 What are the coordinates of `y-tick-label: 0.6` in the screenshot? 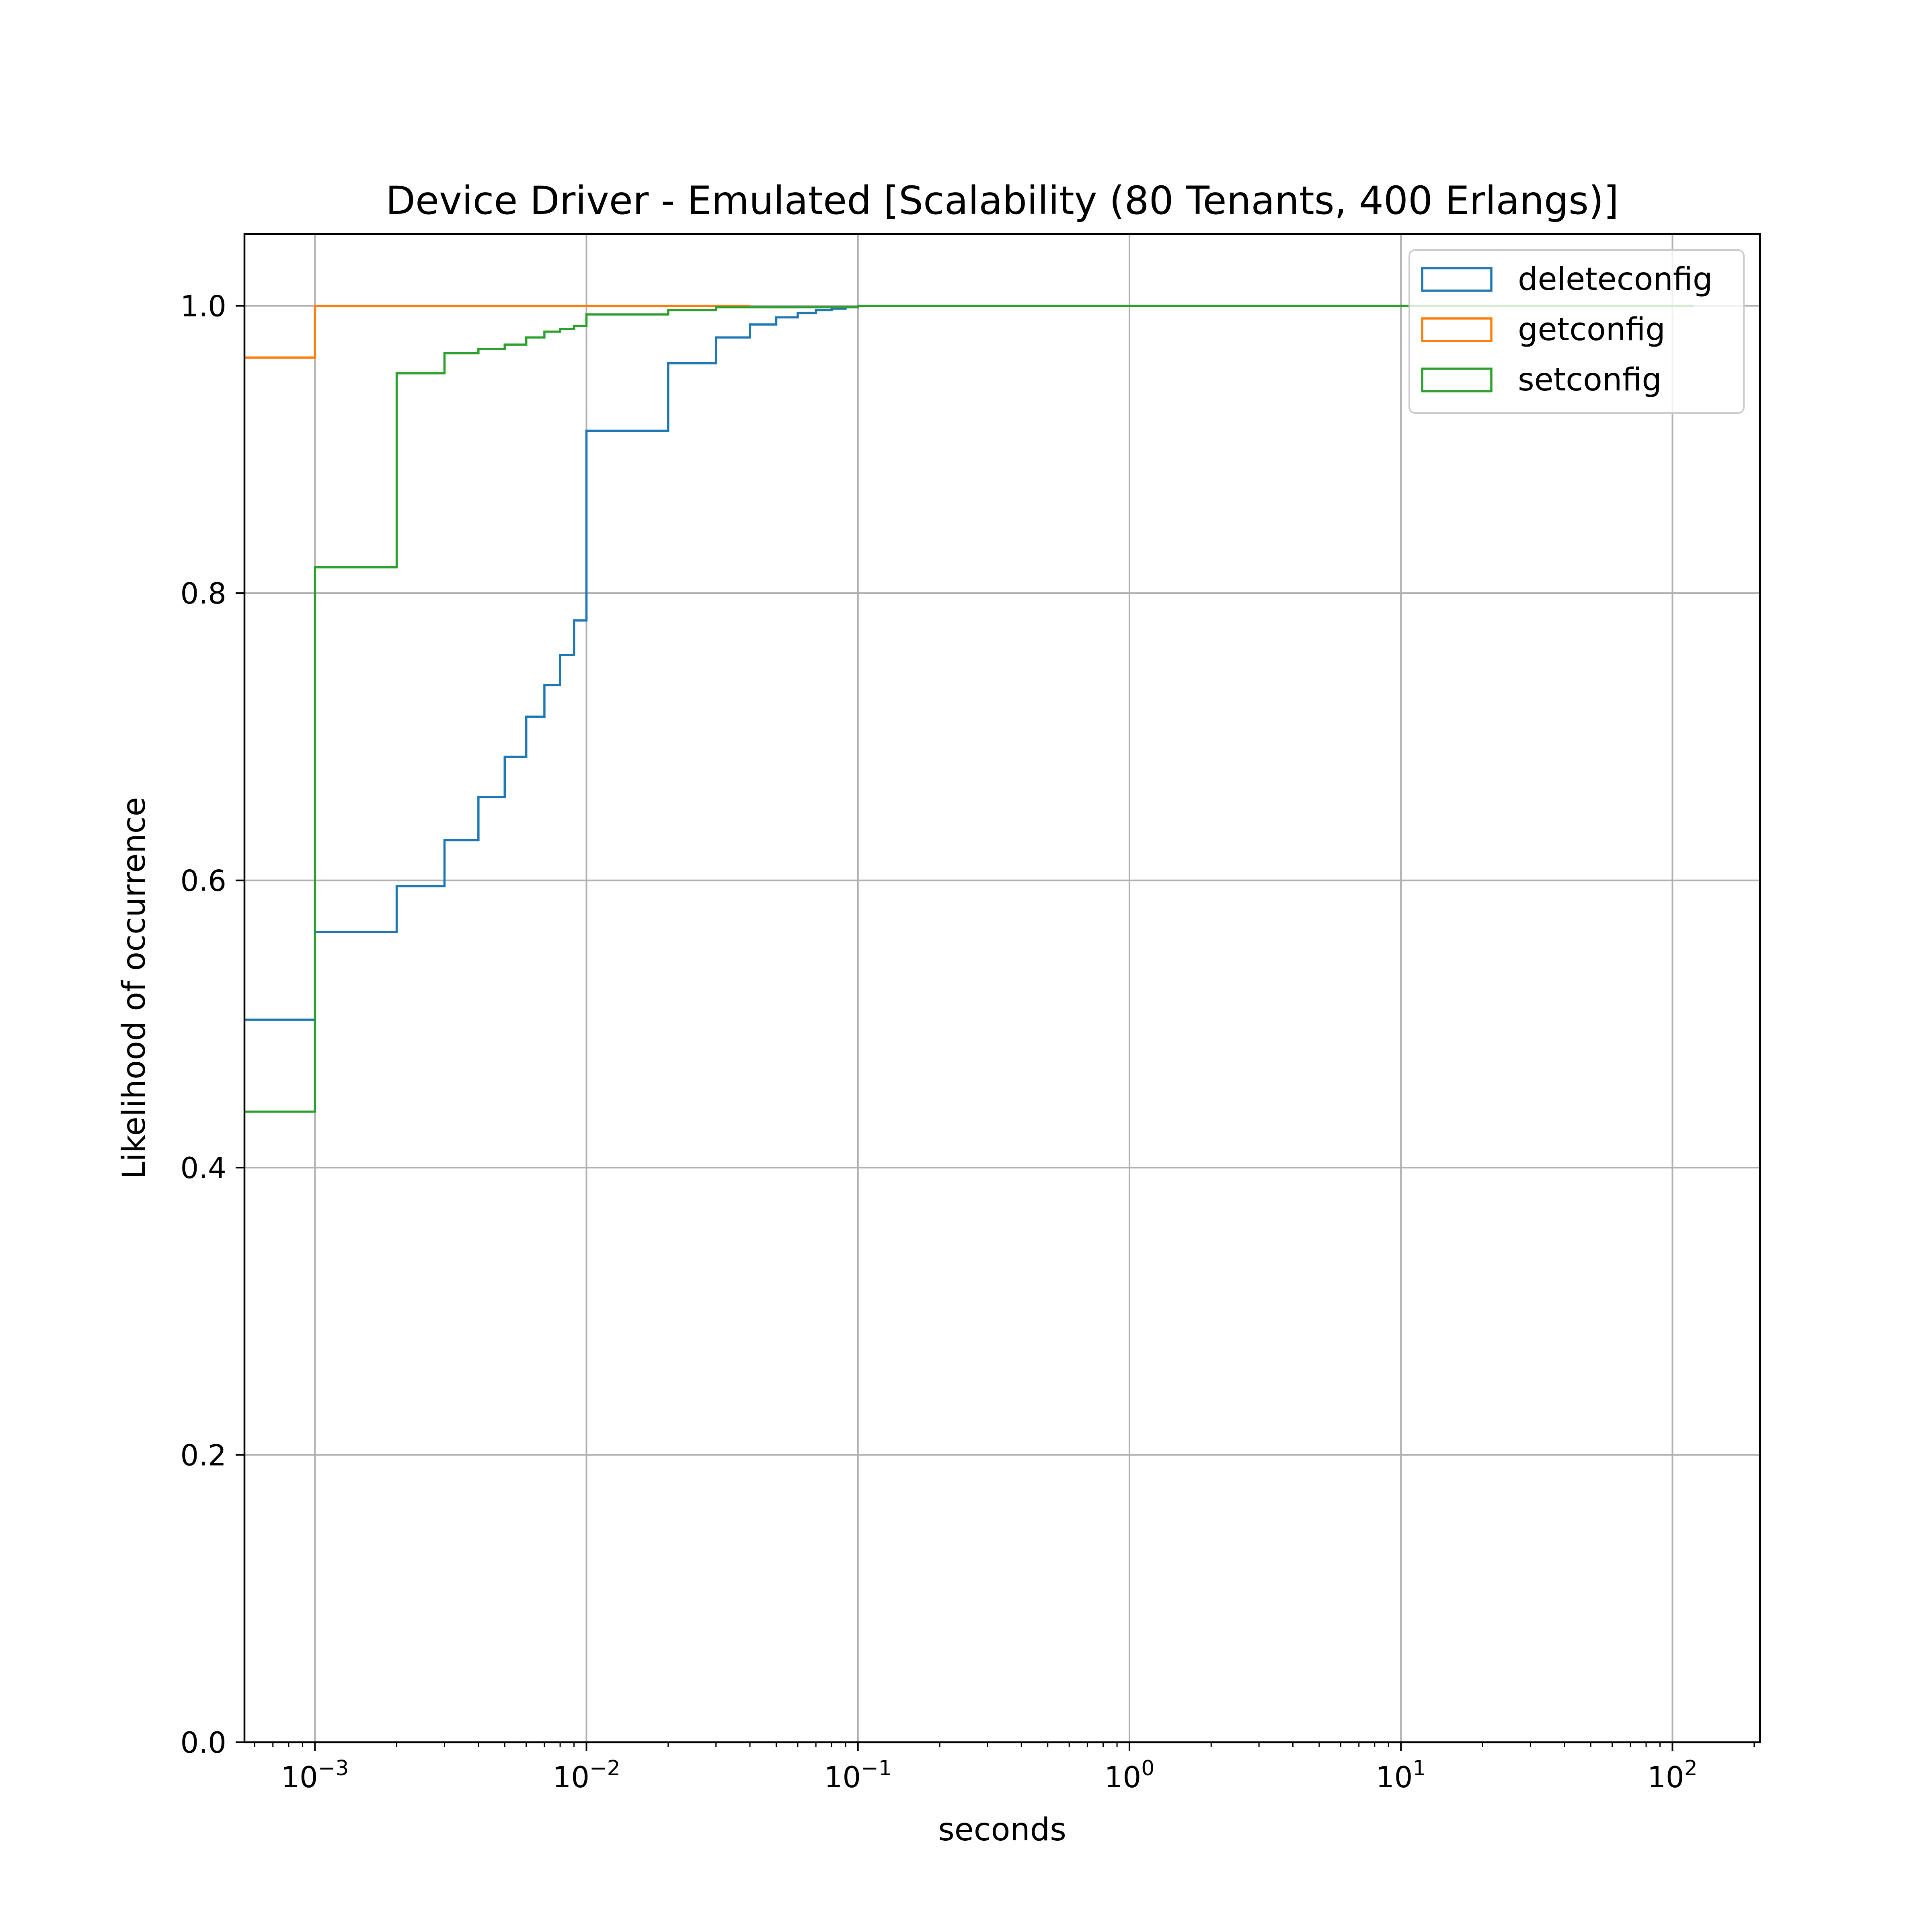 It's located at (203, 881).